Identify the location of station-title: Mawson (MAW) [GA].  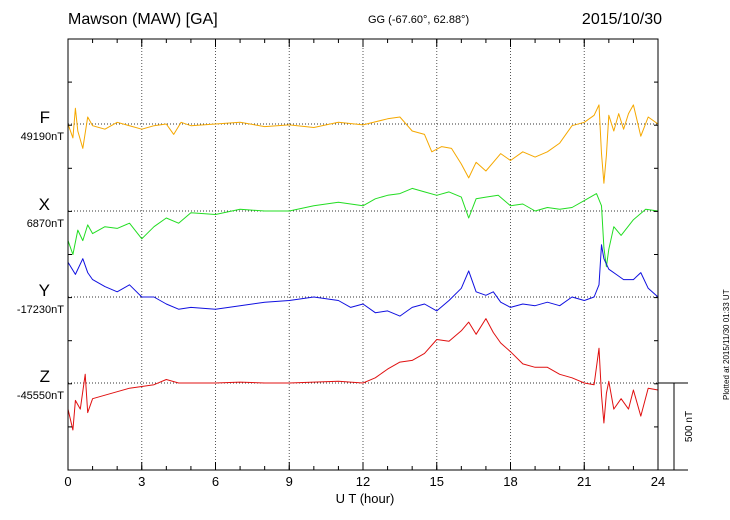
(143, 19).